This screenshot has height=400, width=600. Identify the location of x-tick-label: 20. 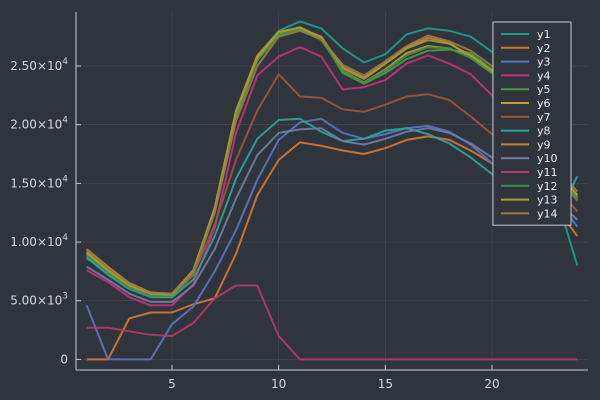
(491, 384).